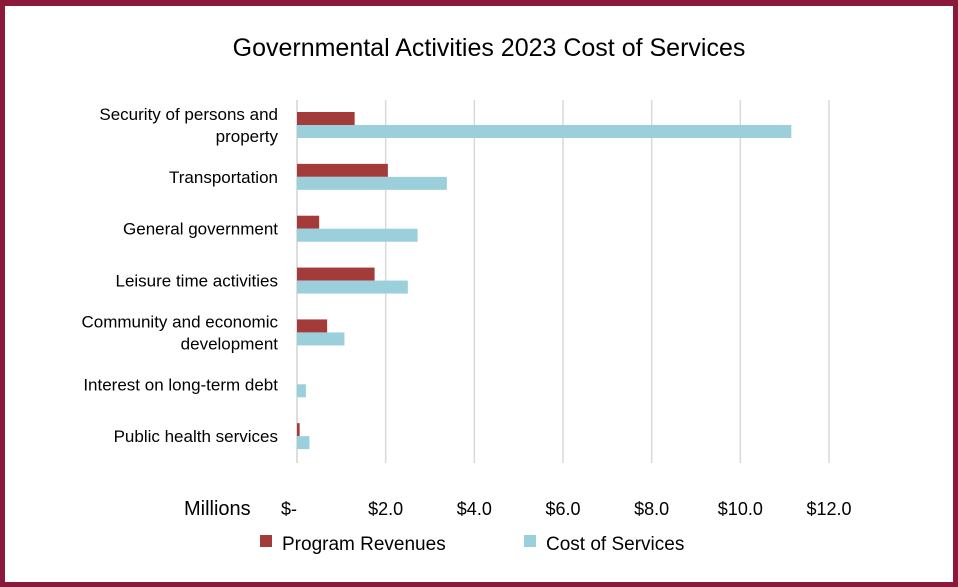 This screenshot has height=587, width=958. Describe the element at coordinates (217, 509) in the screenshot. I see `x-unit-label: Millions` at that location.